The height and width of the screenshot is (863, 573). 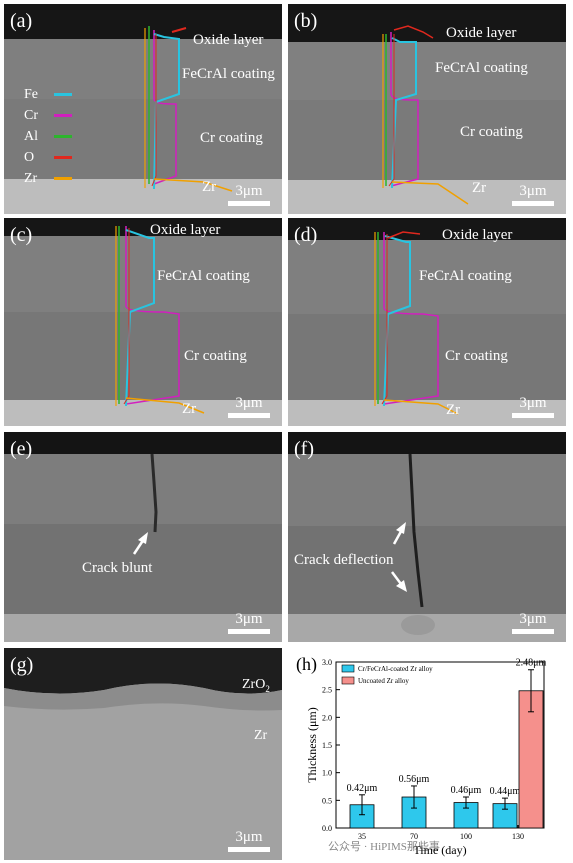 What do you see at coordinates (48, 94) in the screenshot?
I see `legend-item-fe: Fe` at bounding box center [48, 94].